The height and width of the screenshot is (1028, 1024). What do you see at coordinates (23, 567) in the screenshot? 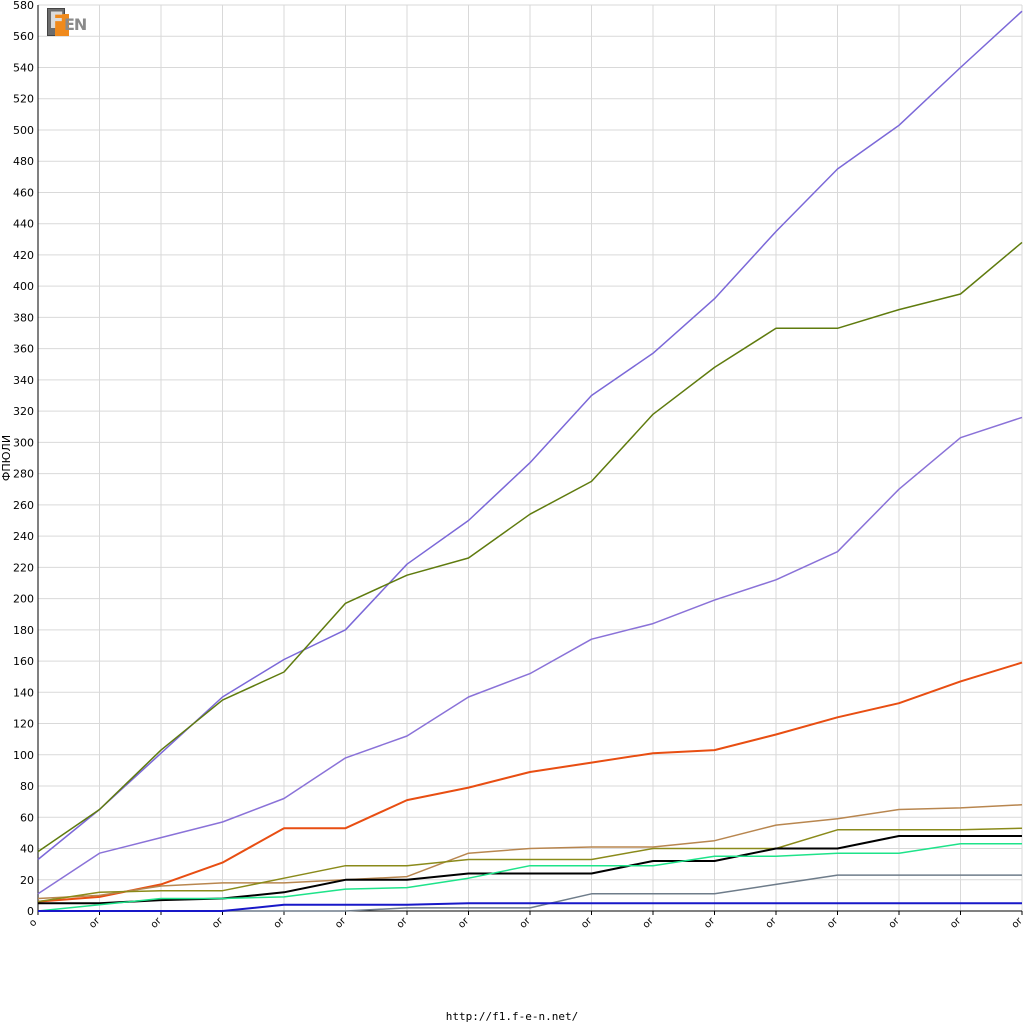
I see `y-tick-label: 220` at bounding box center [23, 567].